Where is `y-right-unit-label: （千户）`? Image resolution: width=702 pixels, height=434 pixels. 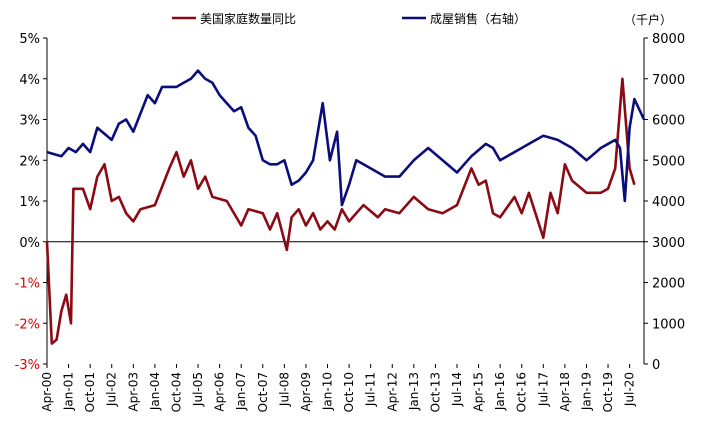 y-right-unit-label: （千户） is located at coordinates (648, 19).